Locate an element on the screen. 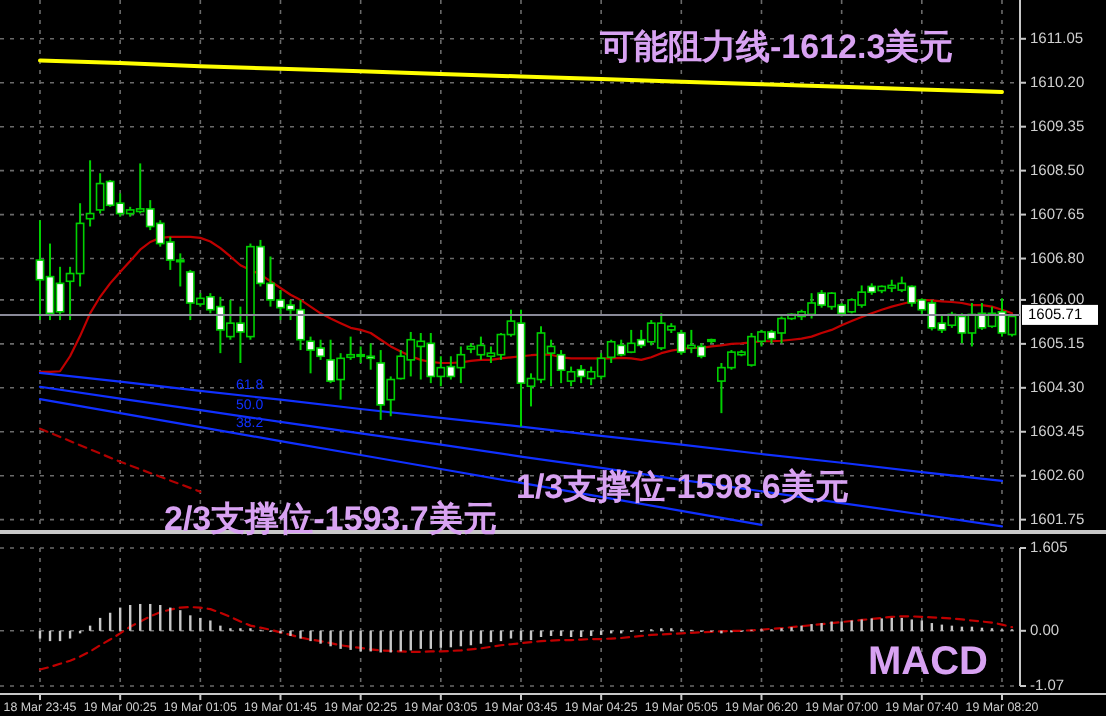  annotation: 可能阻力线-1612.3美元 is located at coordinates (776, 47).